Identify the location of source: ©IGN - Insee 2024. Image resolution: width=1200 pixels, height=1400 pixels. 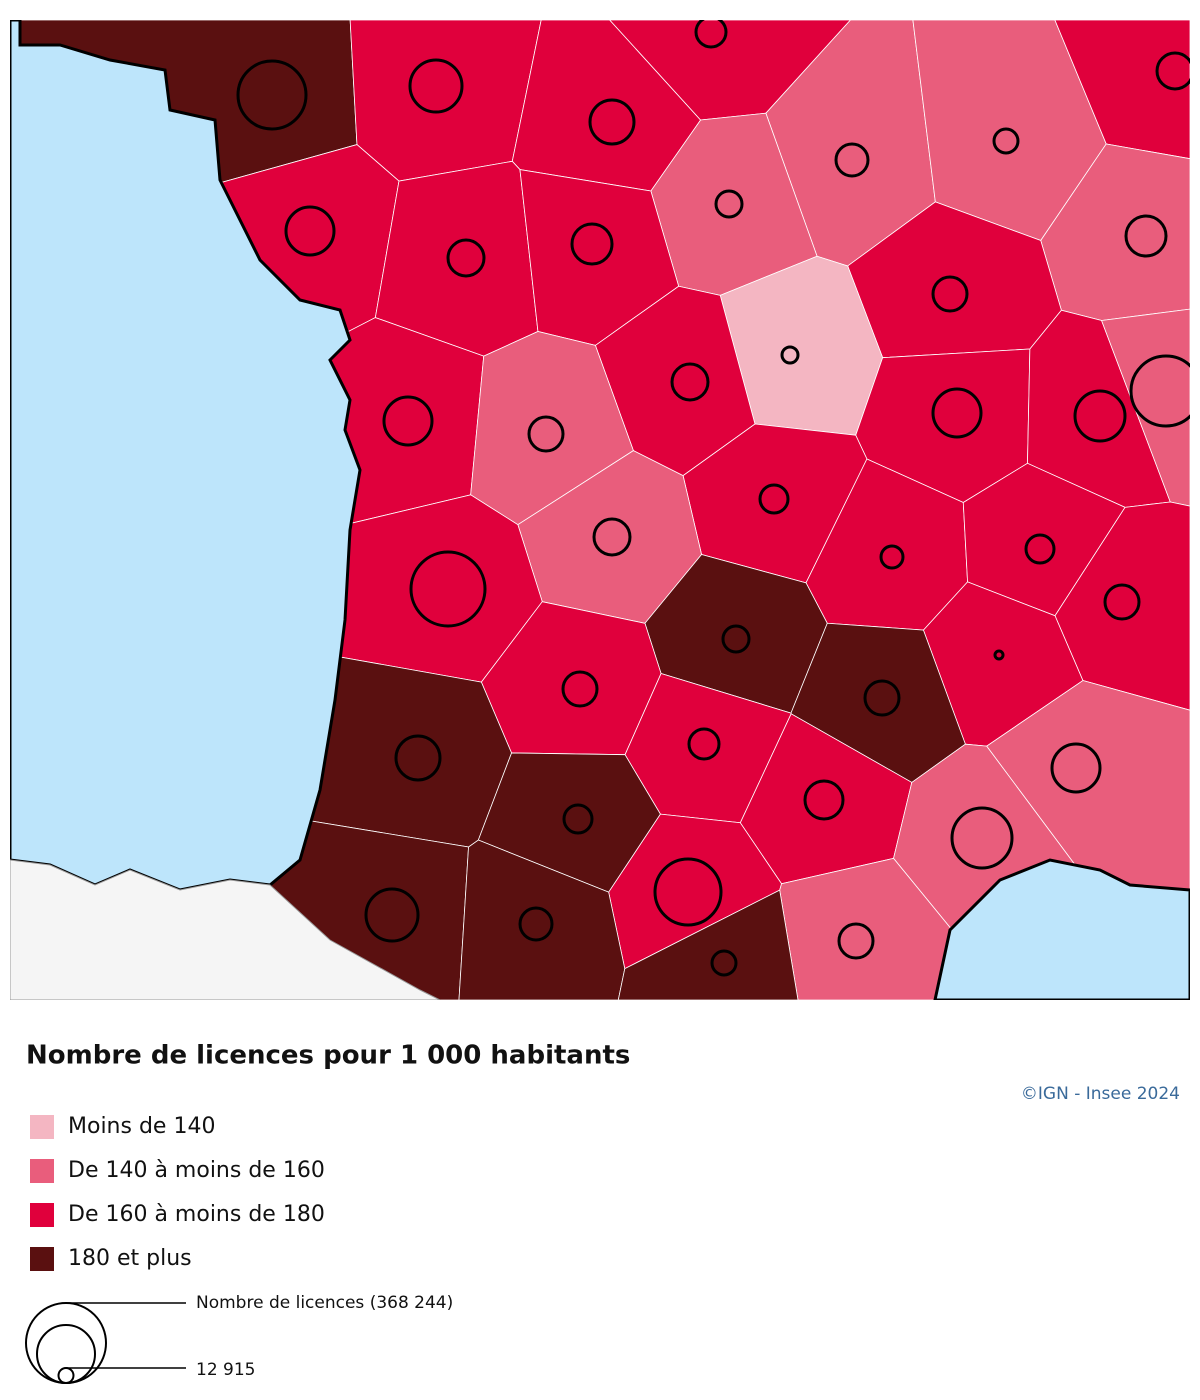
(1100, 1094).